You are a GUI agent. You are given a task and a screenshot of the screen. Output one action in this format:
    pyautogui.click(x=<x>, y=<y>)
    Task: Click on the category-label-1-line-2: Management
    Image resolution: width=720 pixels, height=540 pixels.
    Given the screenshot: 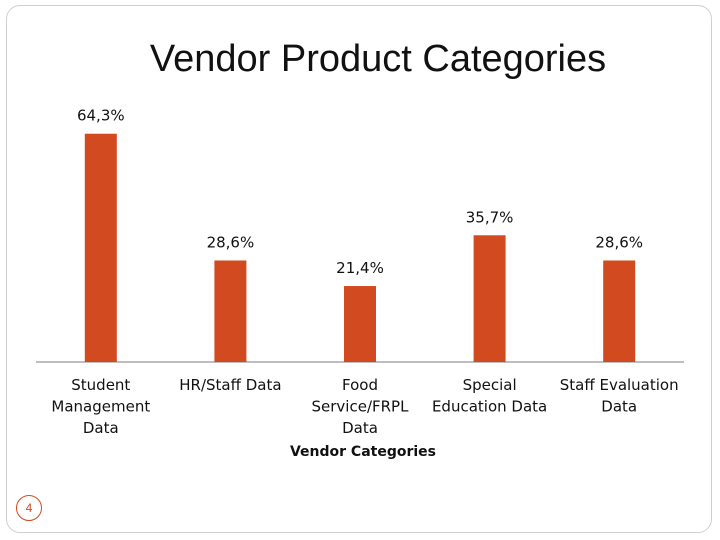 What is the action you would take?
    pyautogui.click(x=100, y=407)
    